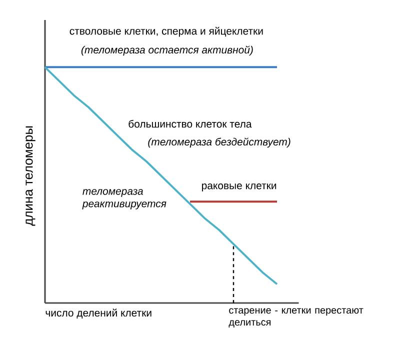 This screenshot has width=410, height=341. I want to click on y-axis-title: длина теломеры, so click(31, 176).